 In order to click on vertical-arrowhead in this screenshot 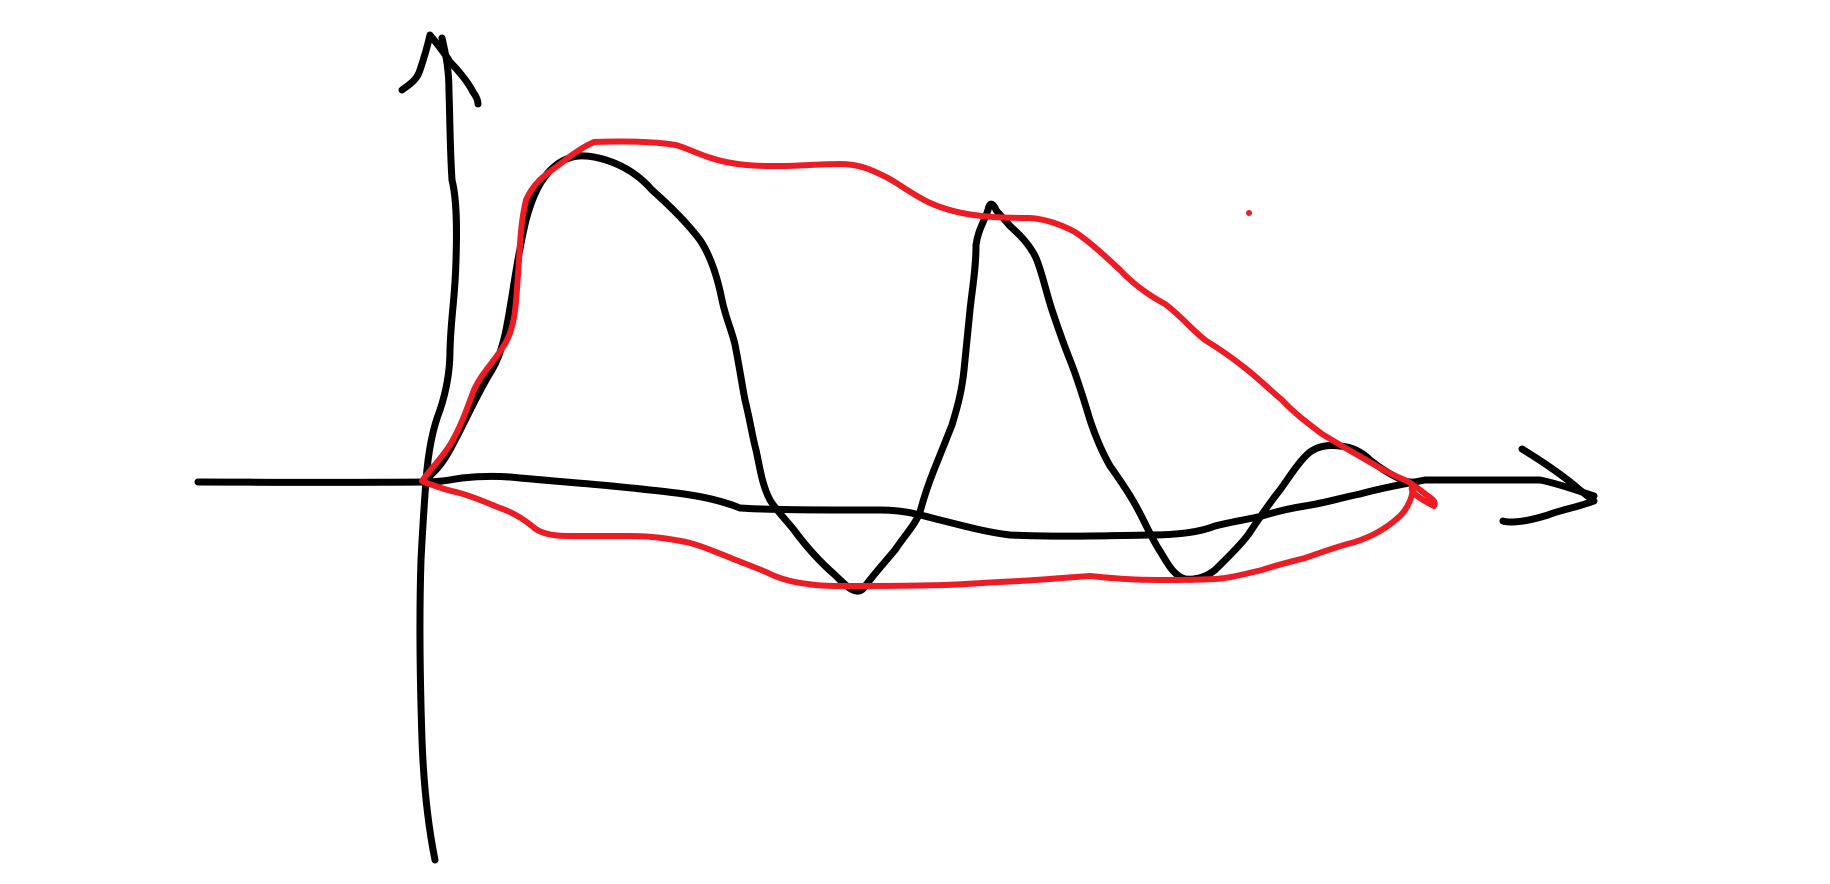, I will do `click(440, 69)`.